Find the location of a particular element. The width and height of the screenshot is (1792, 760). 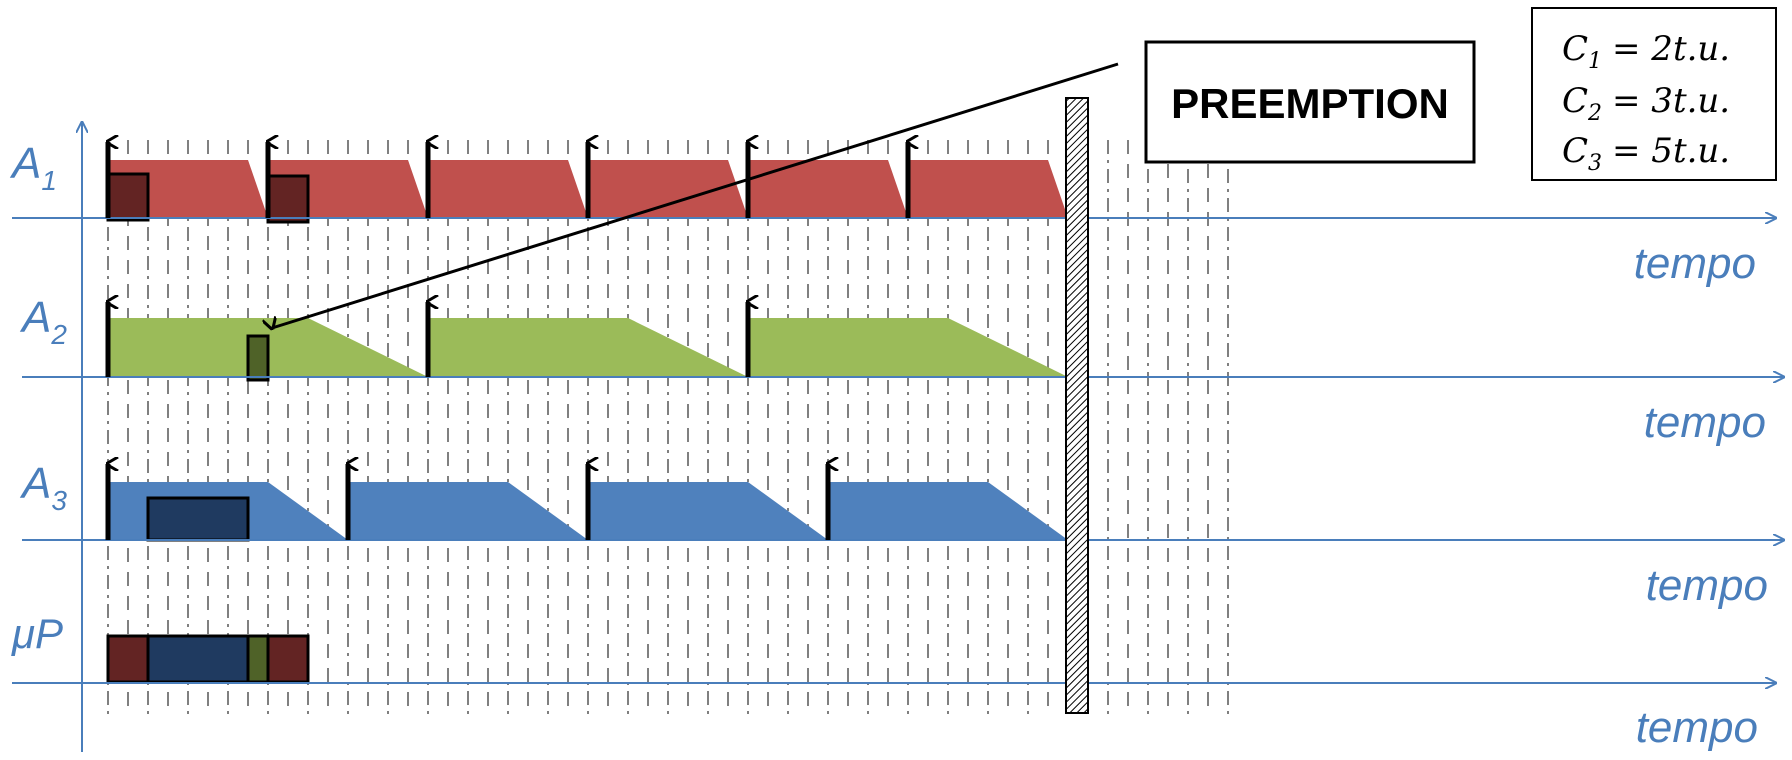

formula-c1: C1 = 2t.u. is located at coordinates (1646, 51).